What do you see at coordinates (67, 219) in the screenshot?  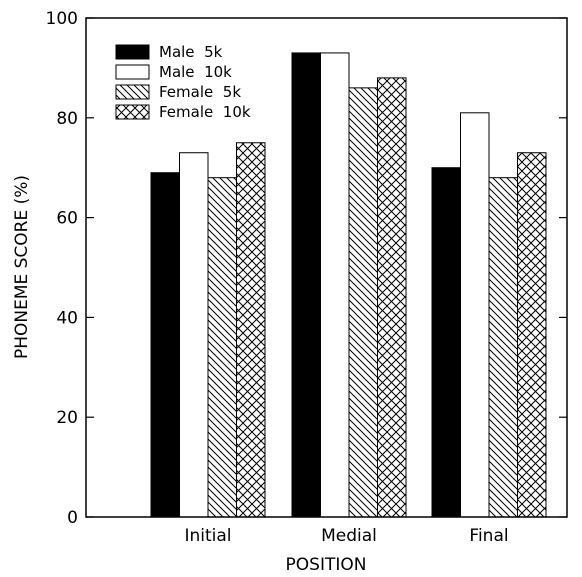 I see `y-tick-label: 60` at bounding box center [67, 219].